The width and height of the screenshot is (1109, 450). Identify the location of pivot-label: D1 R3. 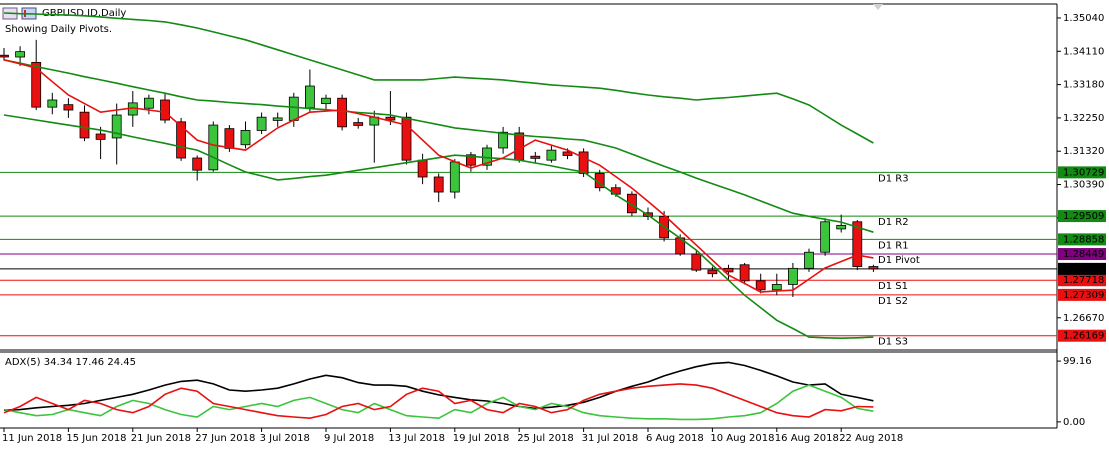
(893, 178).